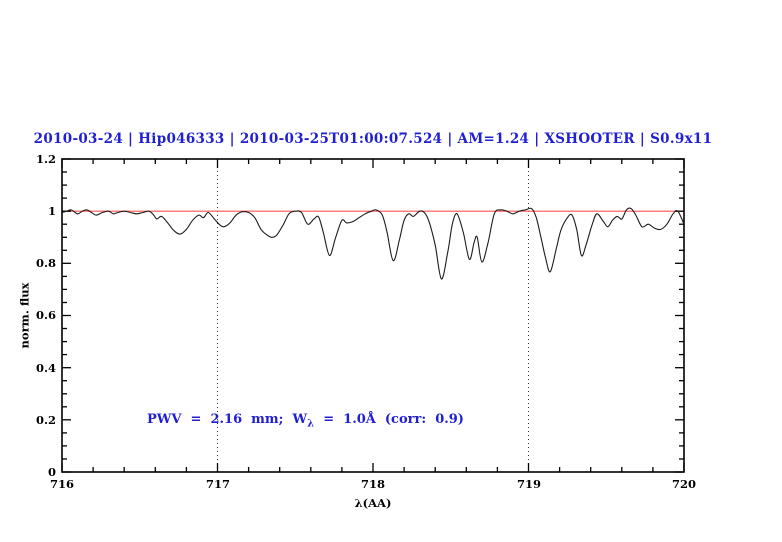 Image resolution: width=782 pixels, height=542 pixels. I want to click on y-tick-label: 1.2, so click(45, 159).